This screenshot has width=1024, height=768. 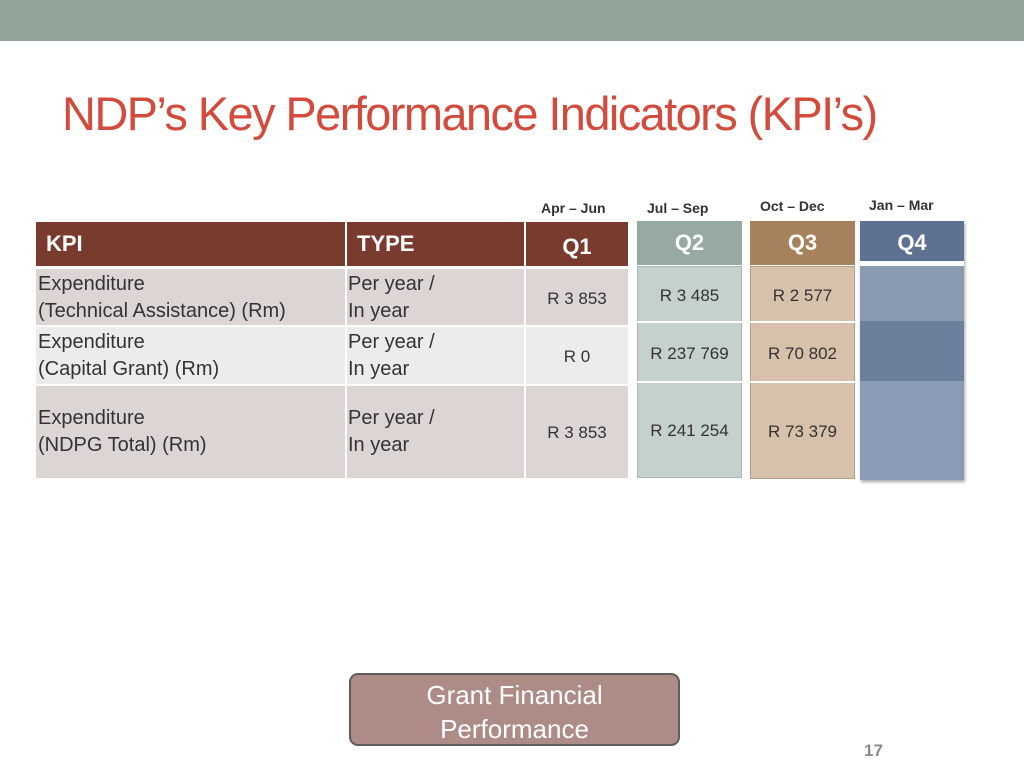 I want to click on q4-header: Q4, so click(x=912, y=243).